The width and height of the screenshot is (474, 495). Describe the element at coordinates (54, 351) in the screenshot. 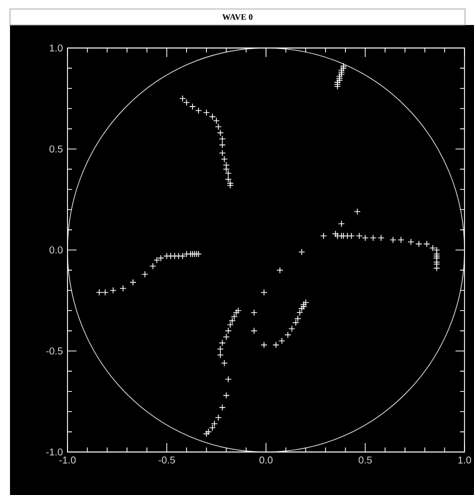

I see `y-tick-label: -0.5` at that location.